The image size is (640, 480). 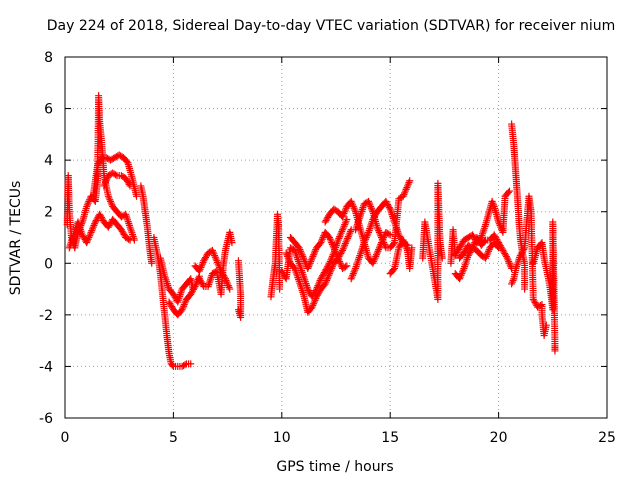 I want to click on x-axis-label: GPS time / hours, so click(x=334, y=467).